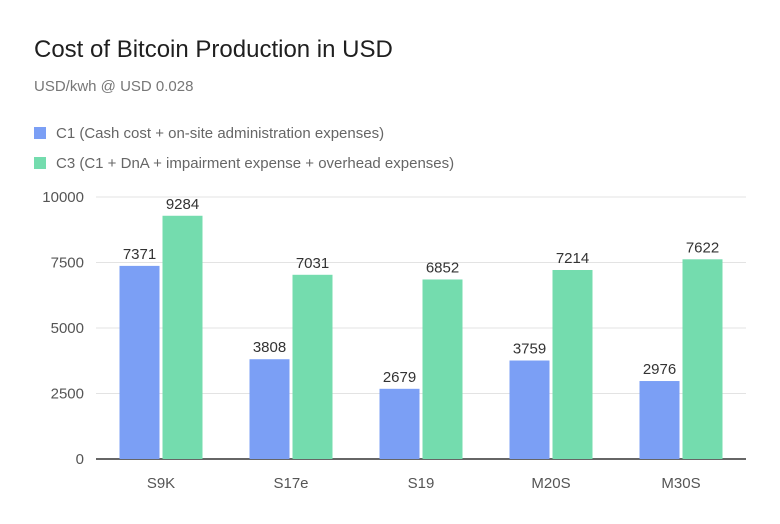 The width and height of the screenshot is (780, 524). What do you see at coordinates (213, 49) in the screenshot?
I see `chart-title: Cost of Bitcoin Production in USD` at bounding box center [213, 49].